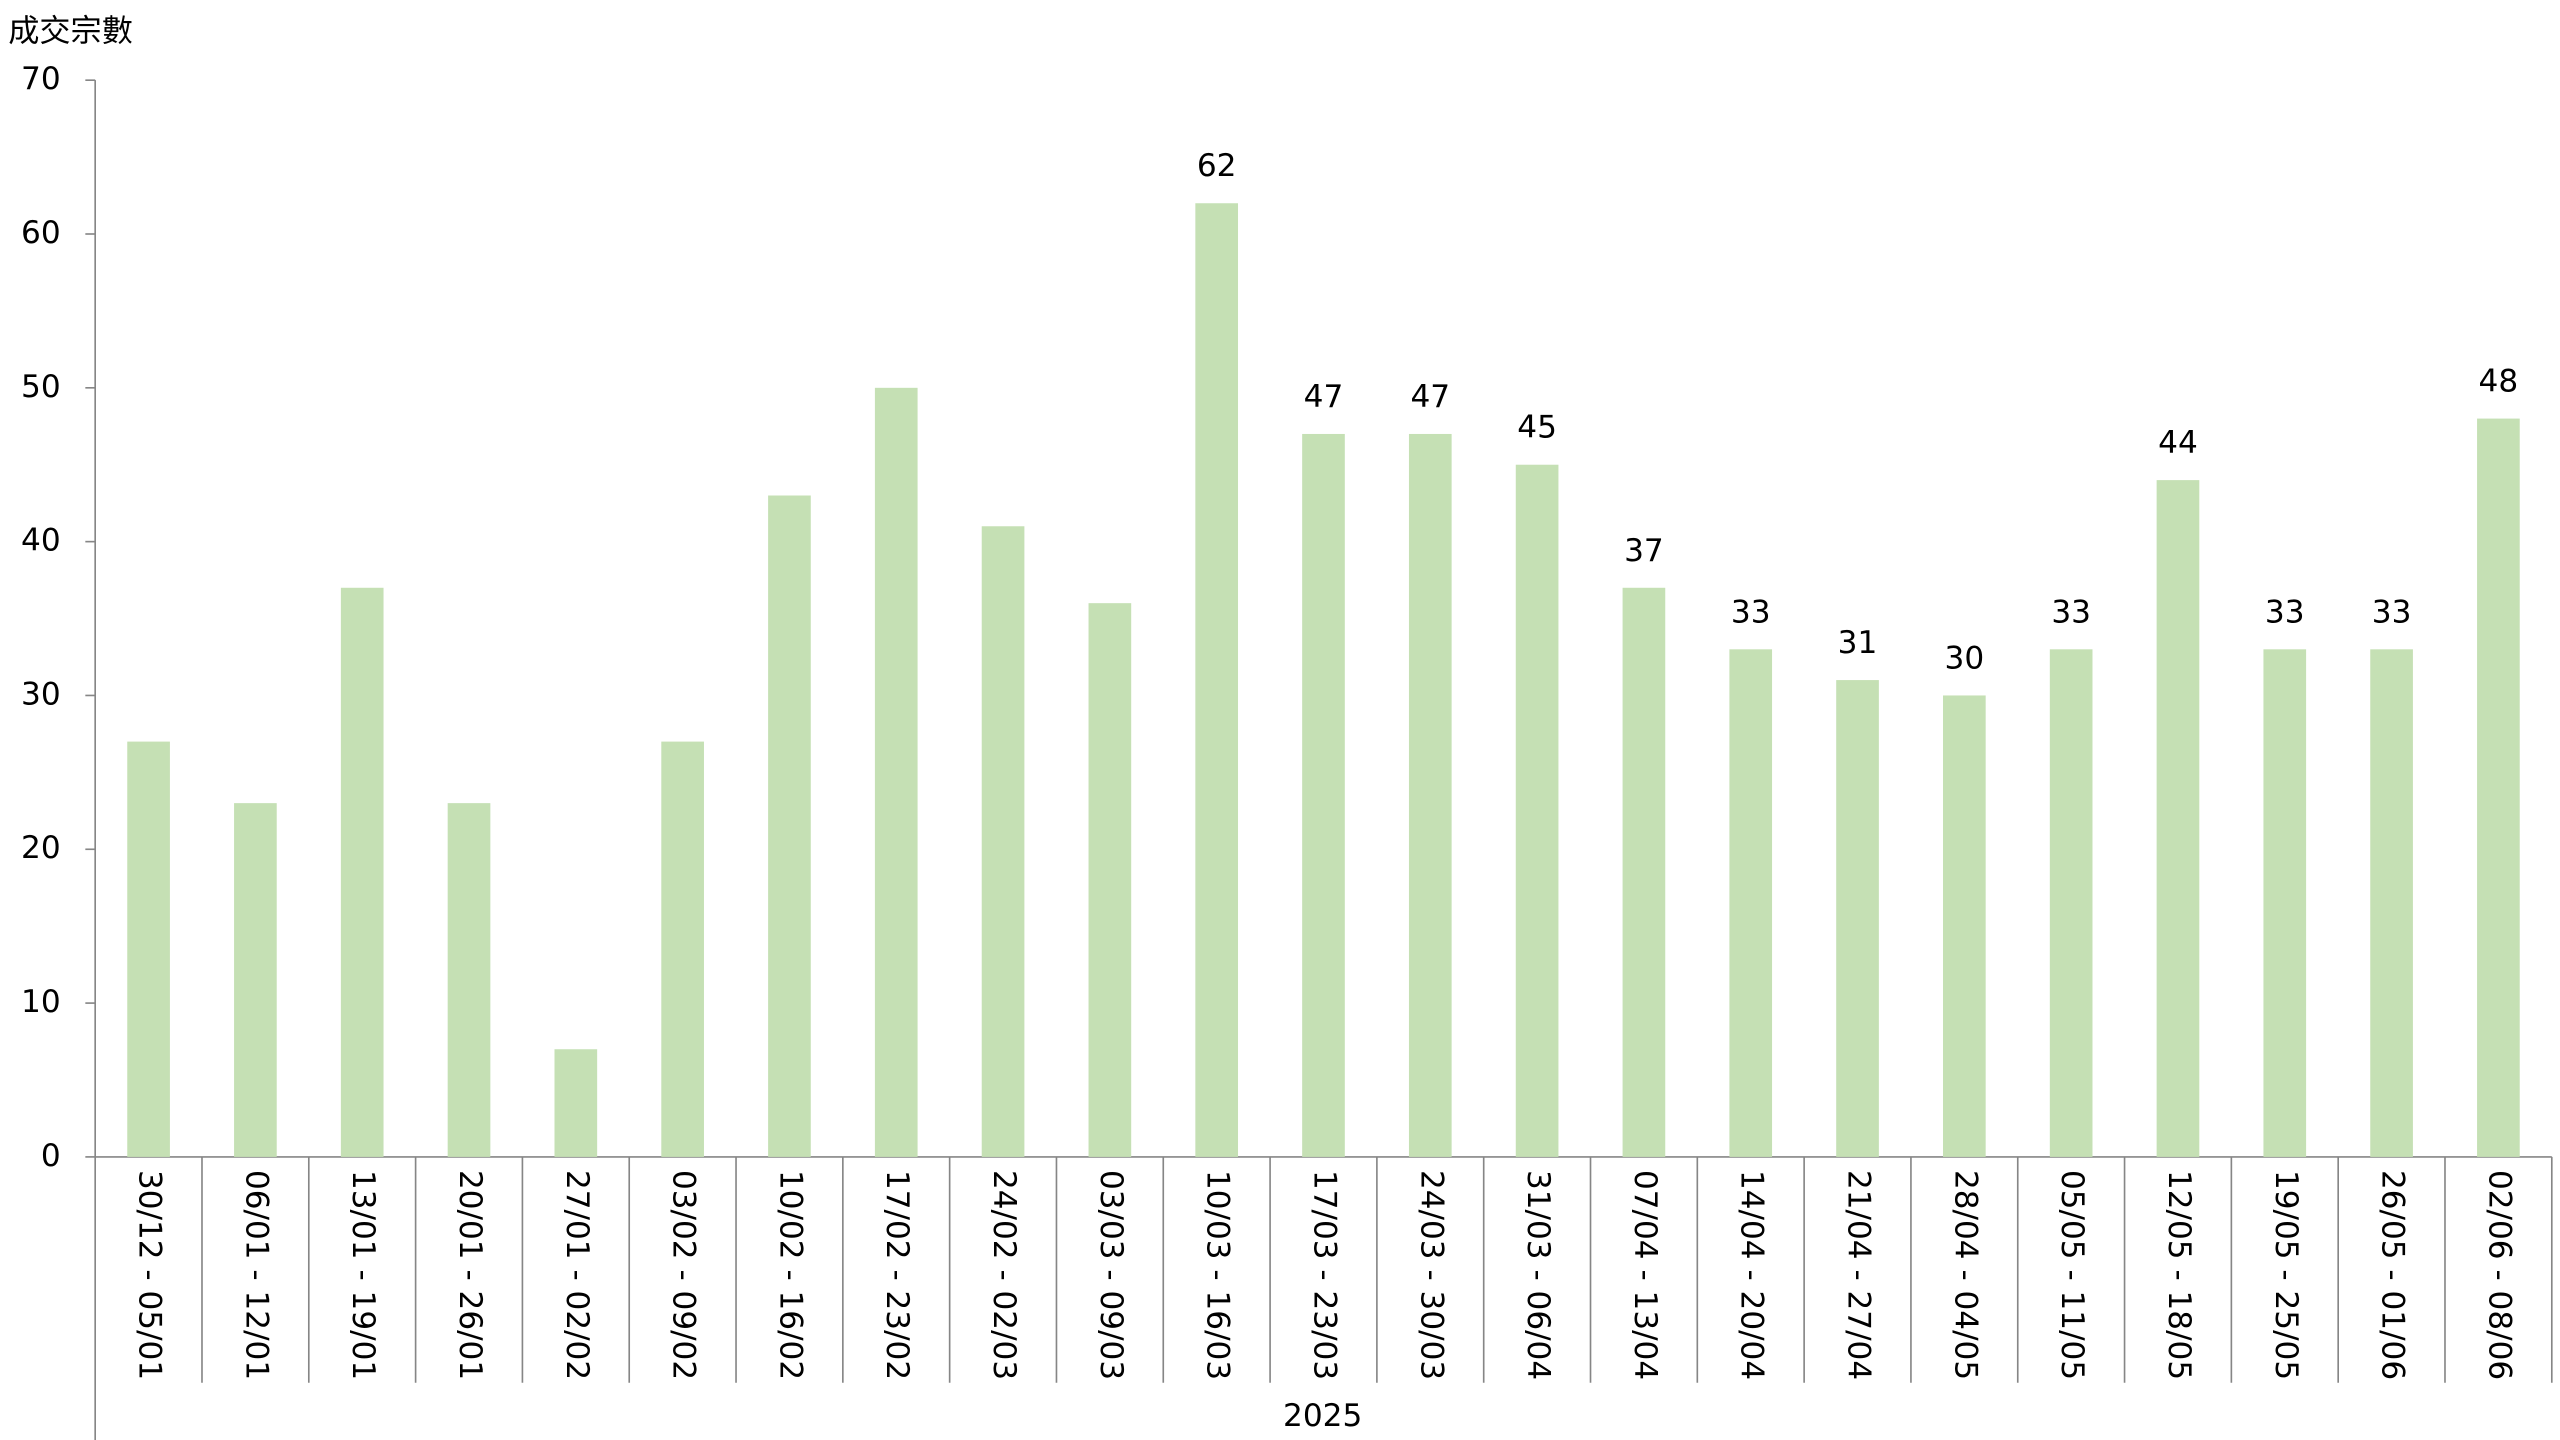 The image size is (2560, 1440). I want to click on data-label: 48, so click(2499, 382).